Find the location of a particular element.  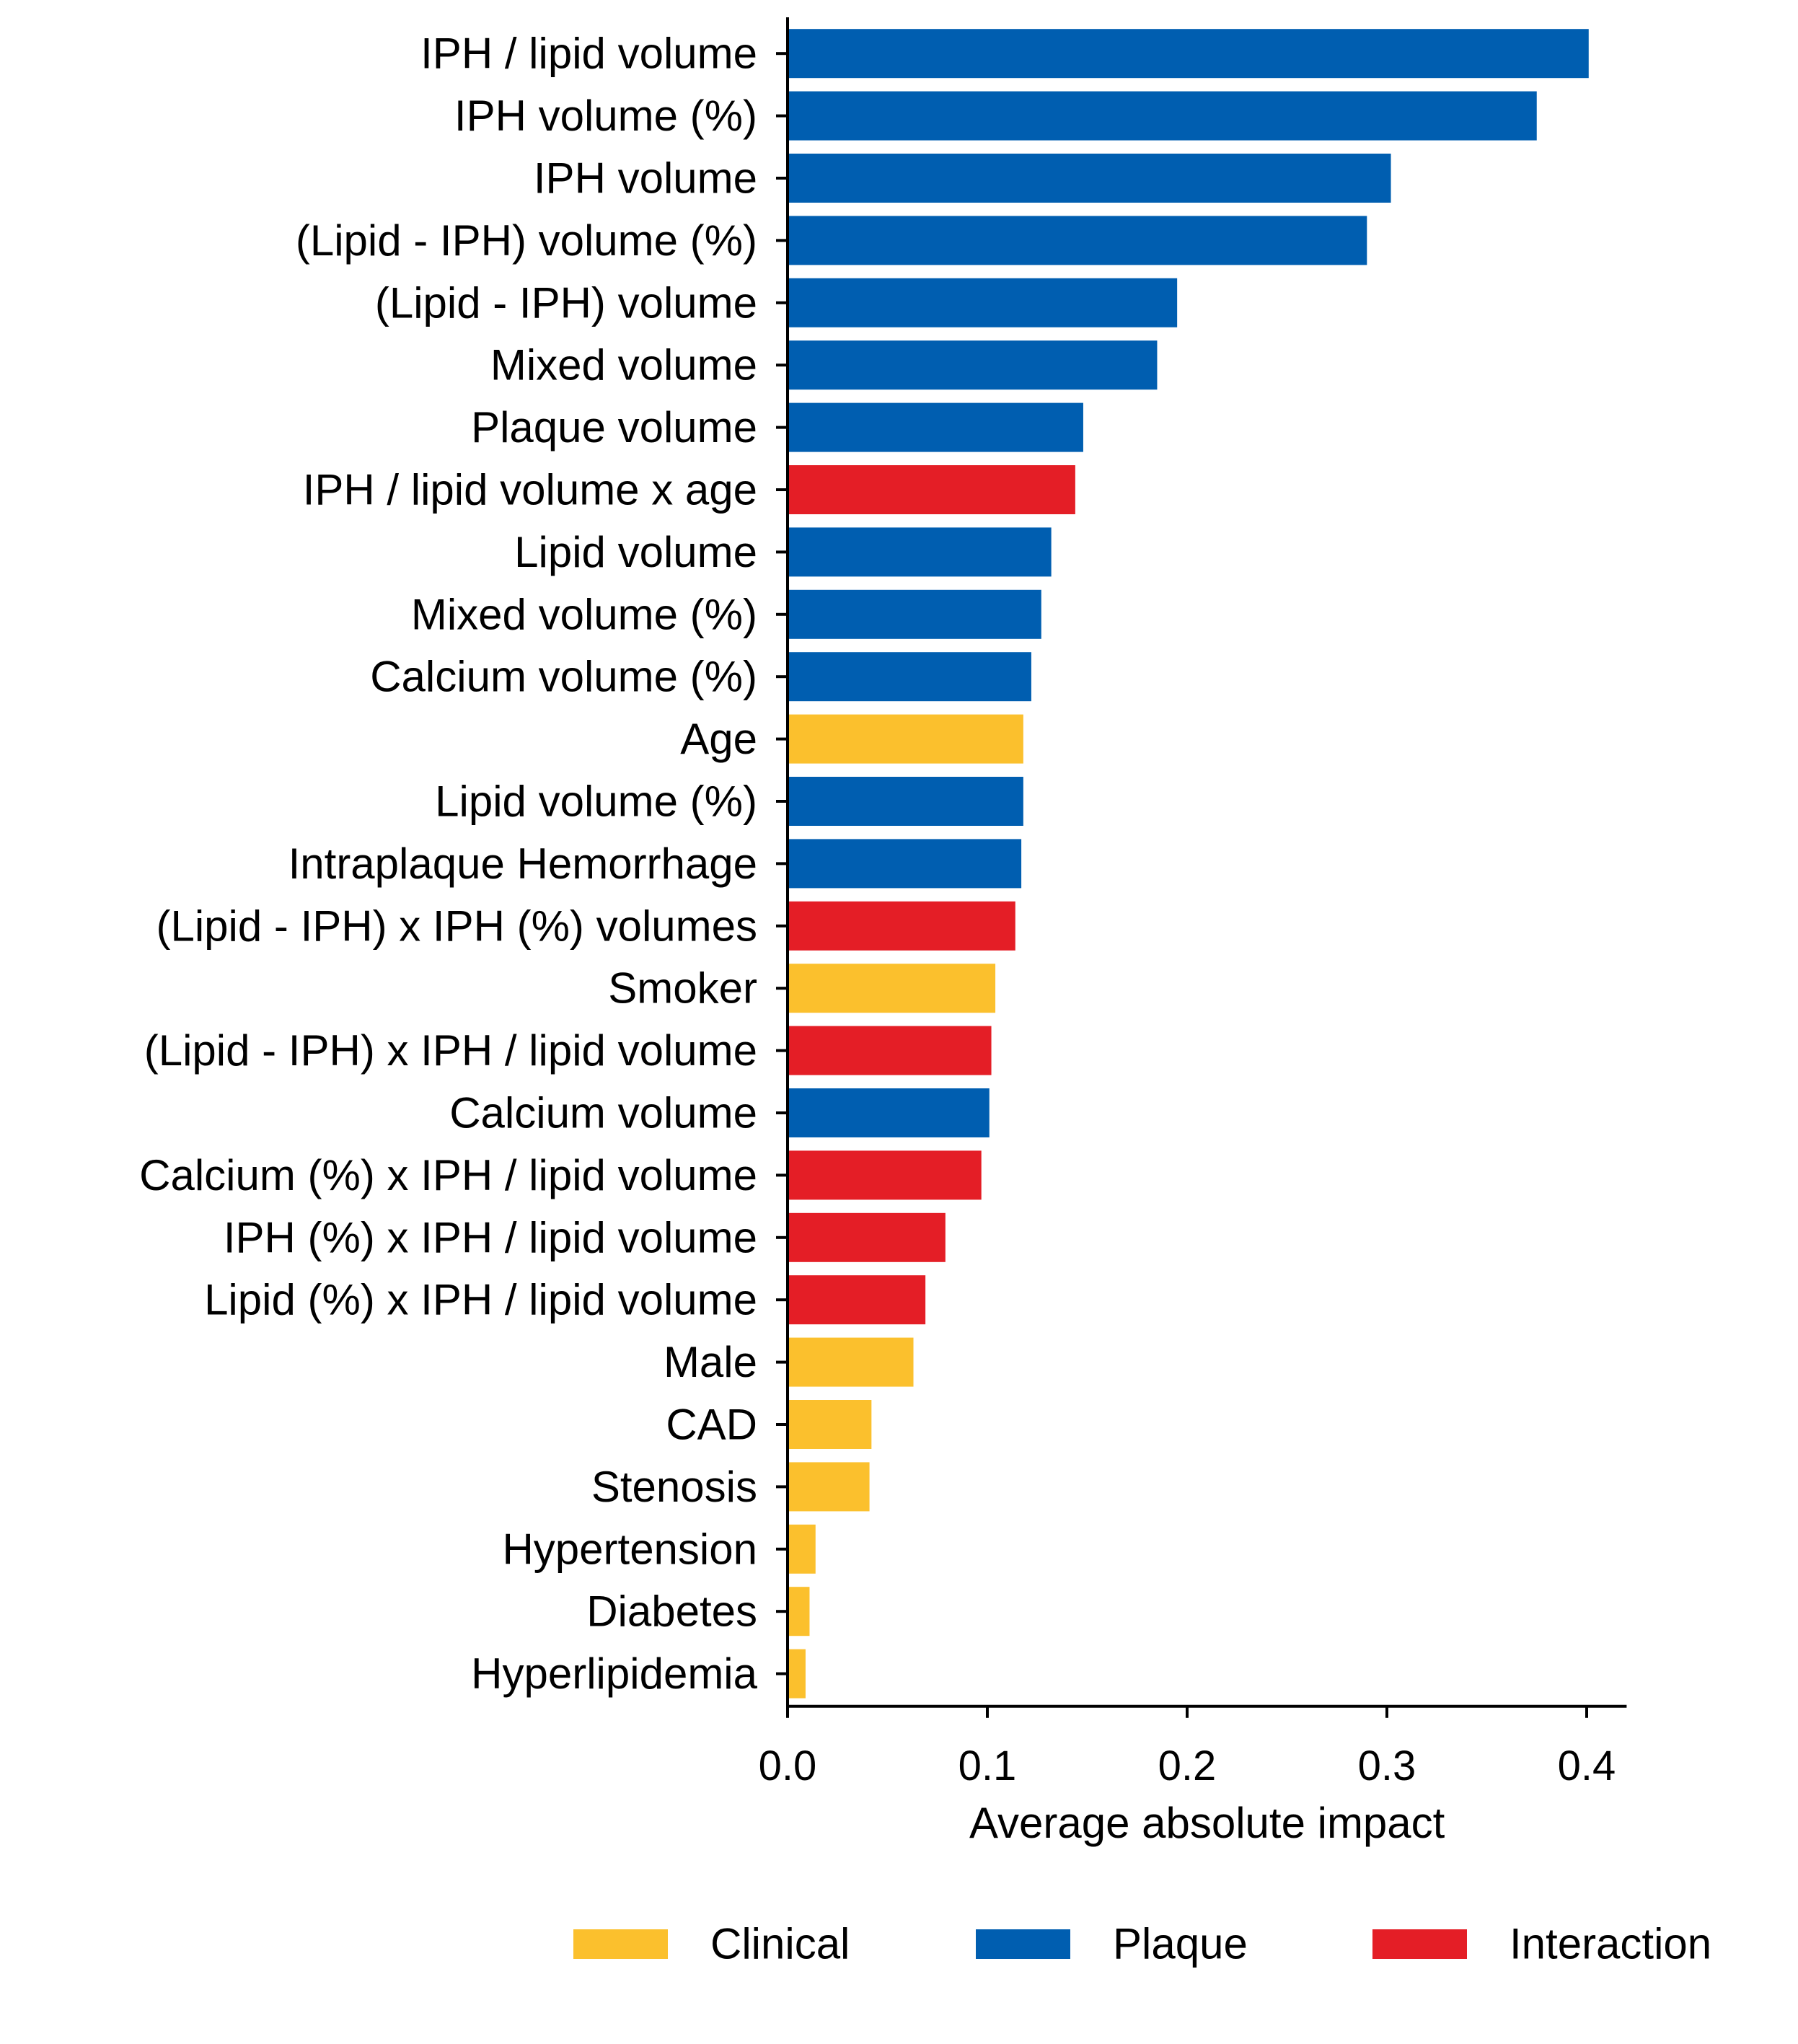

y-tick-label-cad: CAD is located at coordinates (711, 1425).